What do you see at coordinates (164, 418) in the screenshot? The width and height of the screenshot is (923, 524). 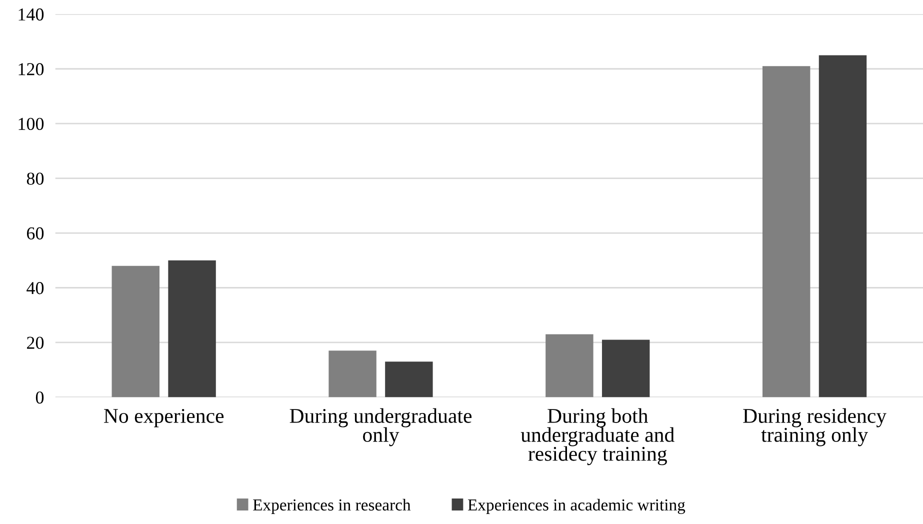 I see `x-tick-label: No experience` at bounding box center [164, 418].